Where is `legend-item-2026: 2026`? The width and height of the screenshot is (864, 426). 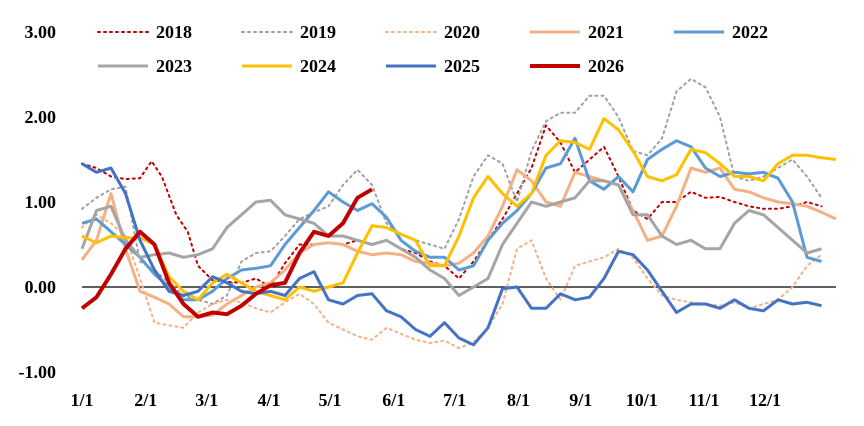 legend-item-2026: 2026 is located at coordinates (577, 66).